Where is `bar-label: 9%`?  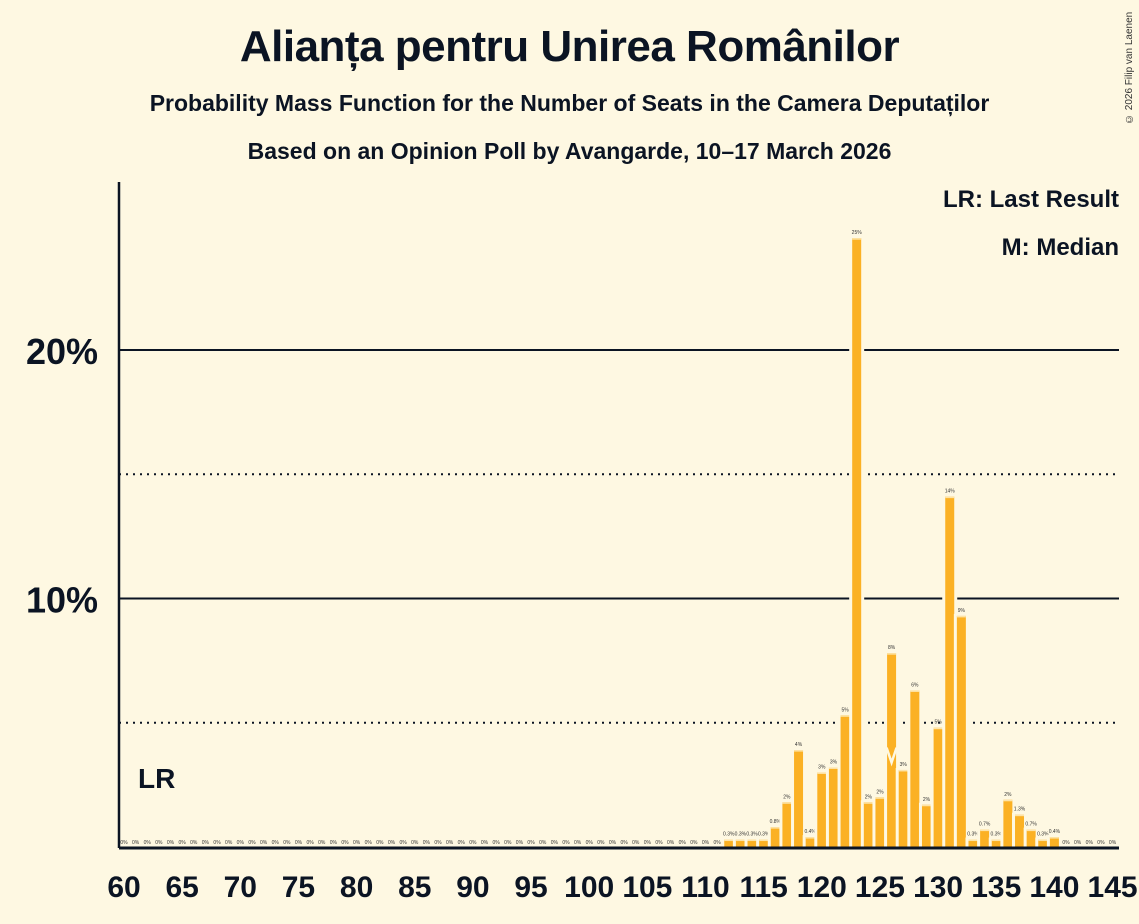 bar-label: 9% is located at coordinates (962, 611).